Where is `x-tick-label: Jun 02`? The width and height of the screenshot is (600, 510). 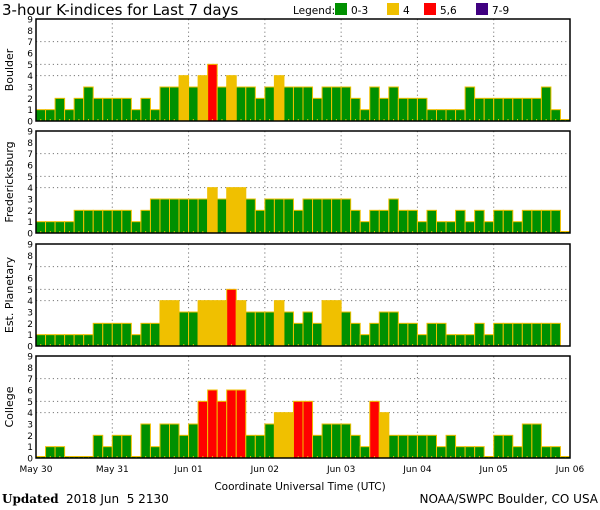 x-tick-label: Jun 02 is located at coordinates (264, 470).